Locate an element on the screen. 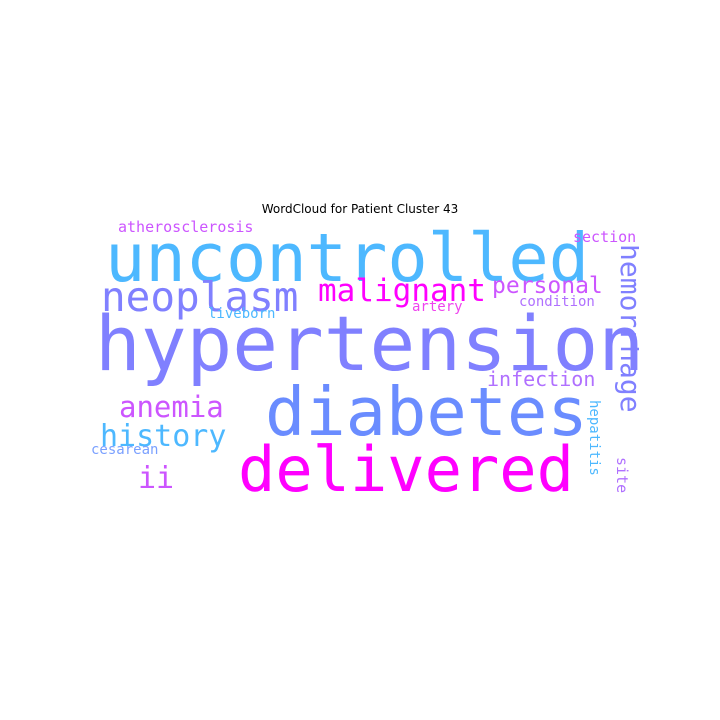 This screenshot has width=720, height=720. word-delivered: delivered is located at coordinates (406, 465).